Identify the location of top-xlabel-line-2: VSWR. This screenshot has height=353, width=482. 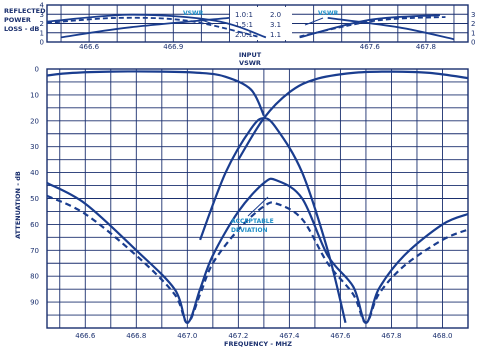
(250, 63).